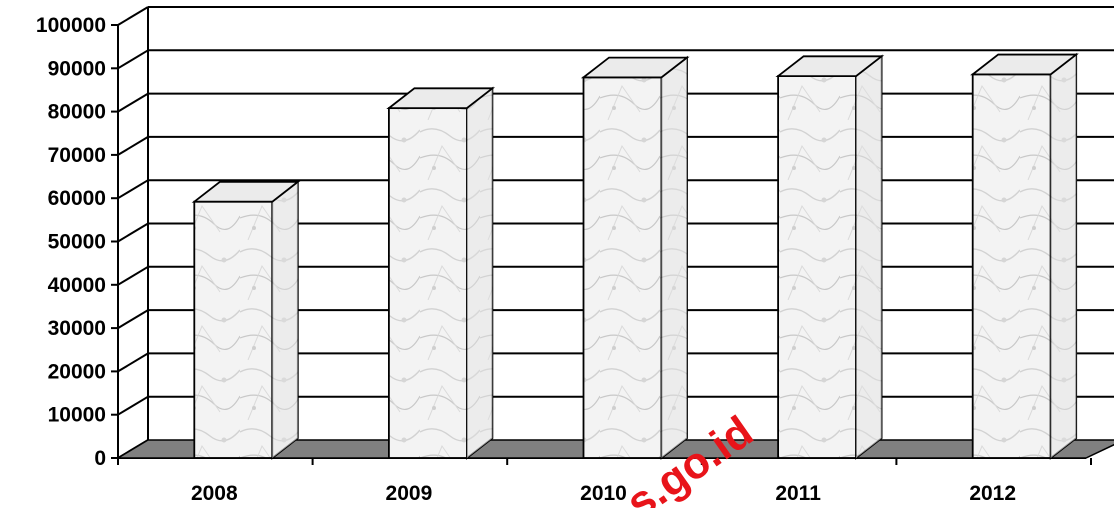 The width and height of the screenshot is (1114, 508). What do you see at coordinates (77, 415) in the screenshot?
I see `y-tick-label: 10000` at bounding box center [77, 415].